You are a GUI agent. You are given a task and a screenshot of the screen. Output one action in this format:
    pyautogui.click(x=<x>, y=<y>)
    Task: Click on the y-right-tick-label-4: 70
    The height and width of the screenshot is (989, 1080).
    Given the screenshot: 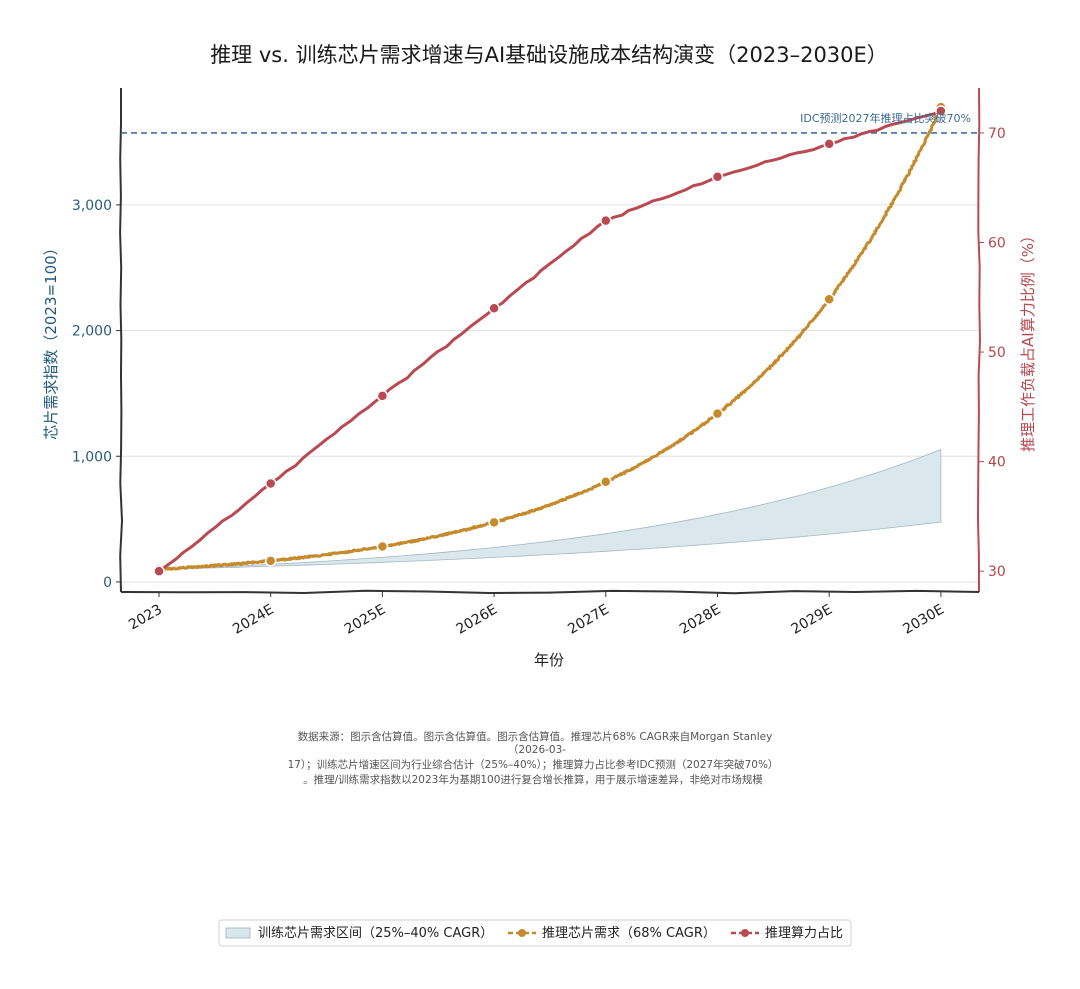 What is the action you would take?
    pyautogui.click(x=997, y=134)
    